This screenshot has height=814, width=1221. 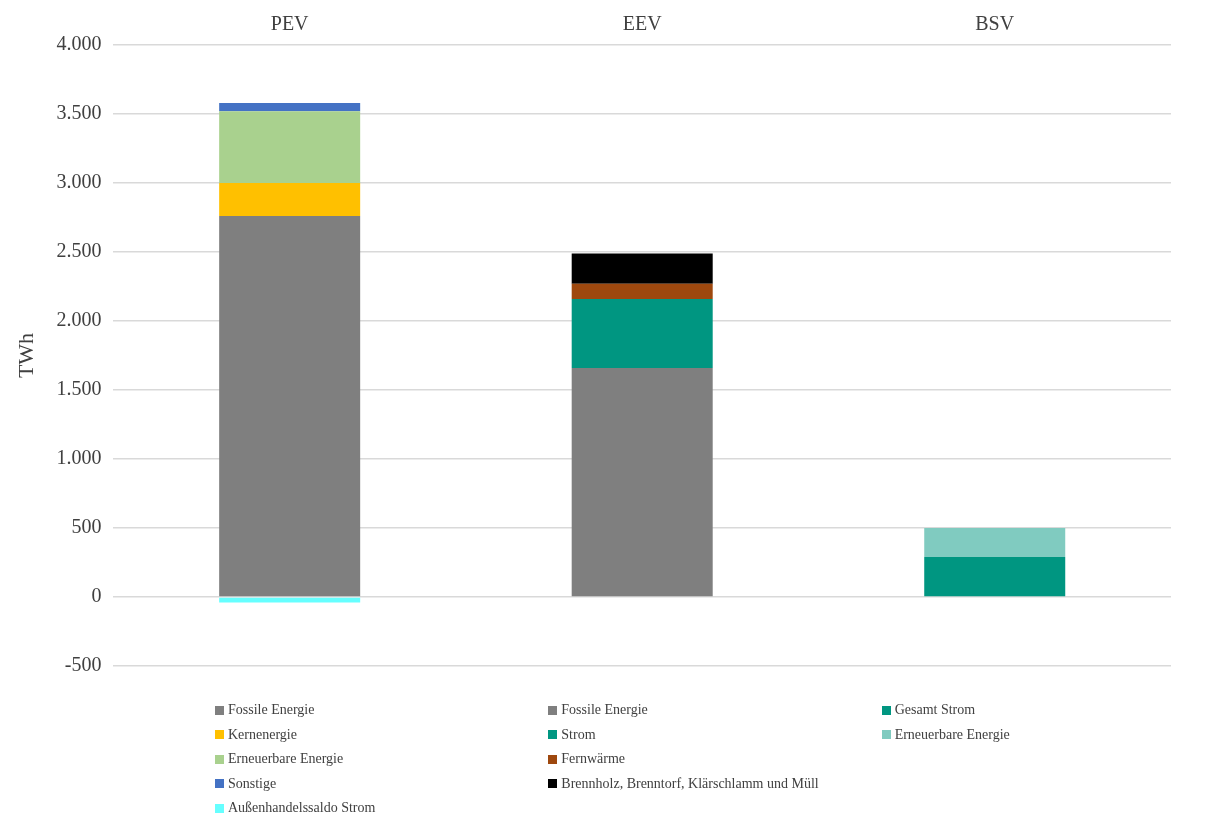 What do you see at coordinates (79, 388) in the screenshot?
I see `y-tick-label: 1.500` at bounding box center [79, 388].